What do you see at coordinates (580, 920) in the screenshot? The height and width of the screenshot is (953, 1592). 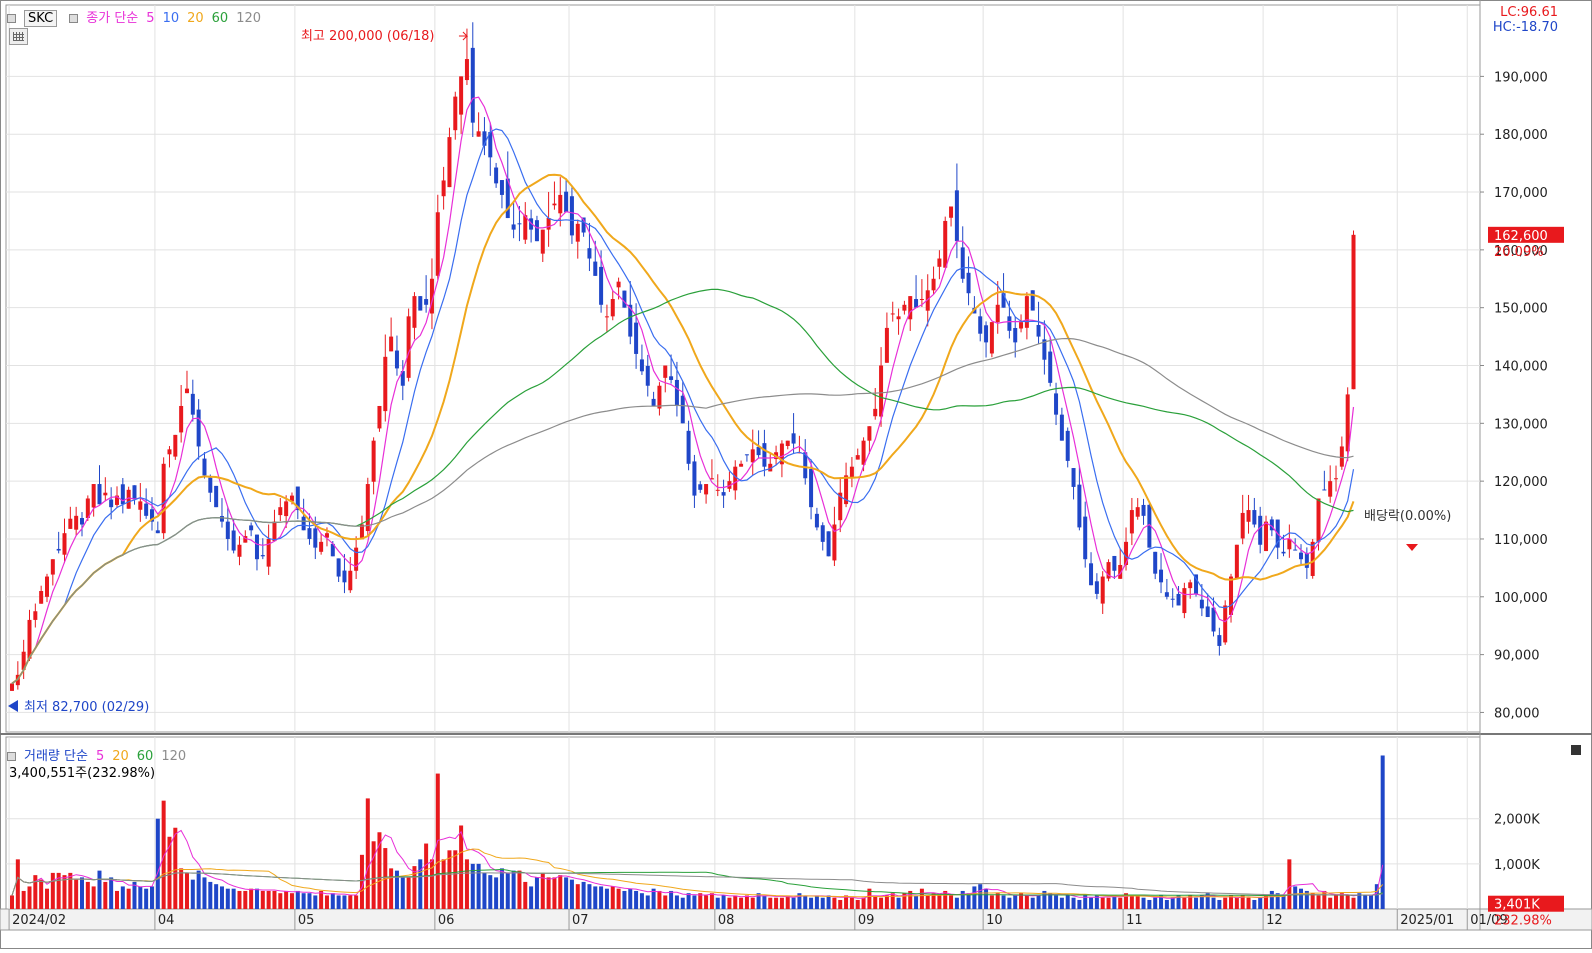 I see `x-tick-label: 07` at bounding box center [580, 920].